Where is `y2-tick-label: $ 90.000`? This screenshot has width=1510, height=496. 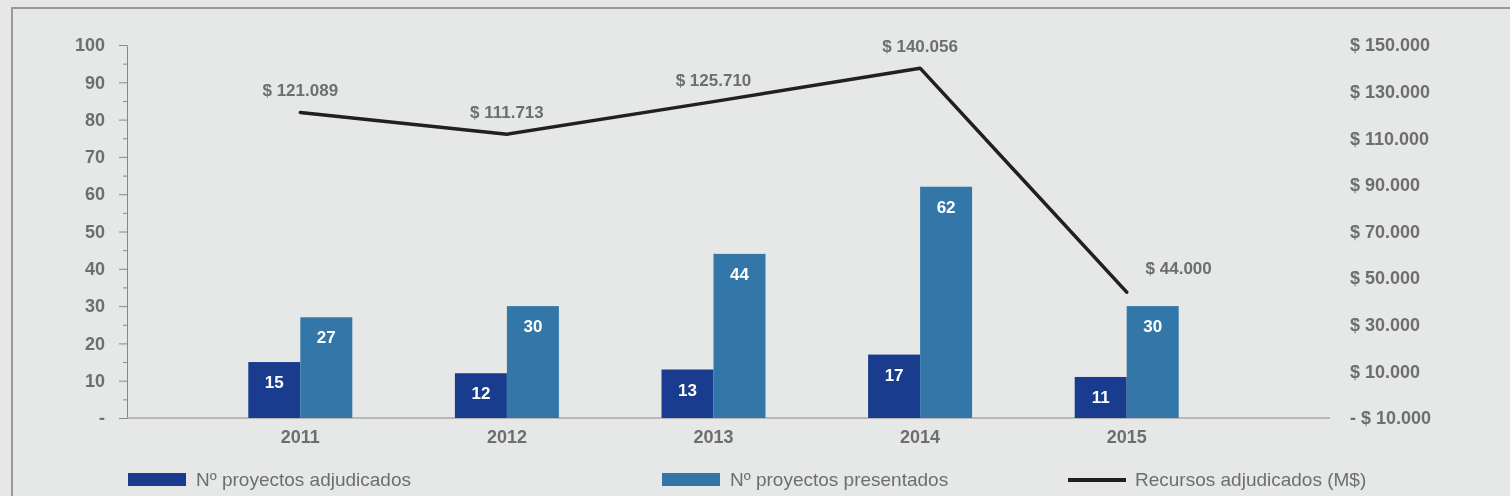
y2-tick-label: $ 90.000 is located at coordinates (1385, 185).